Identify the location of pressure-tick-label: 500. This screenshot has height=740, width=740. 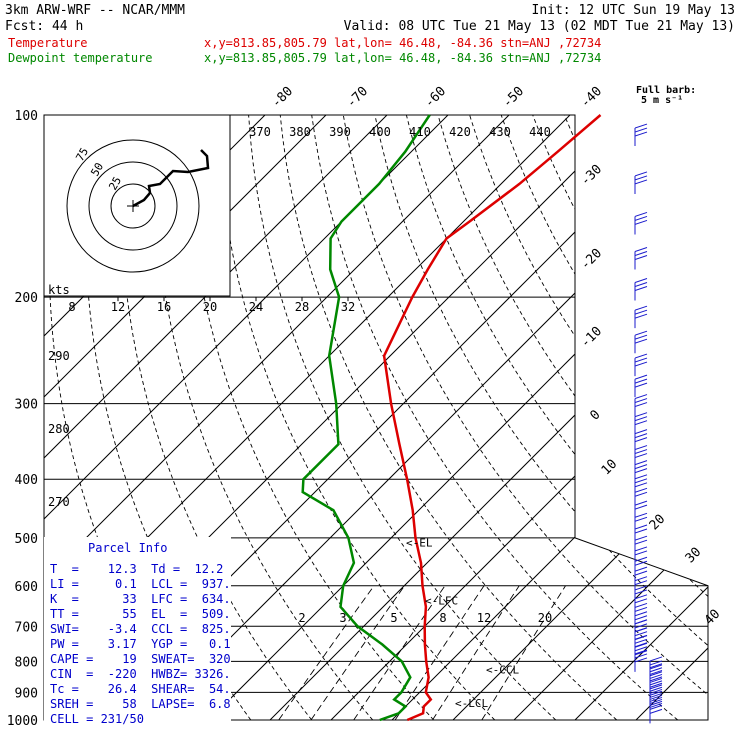
(26, 539).